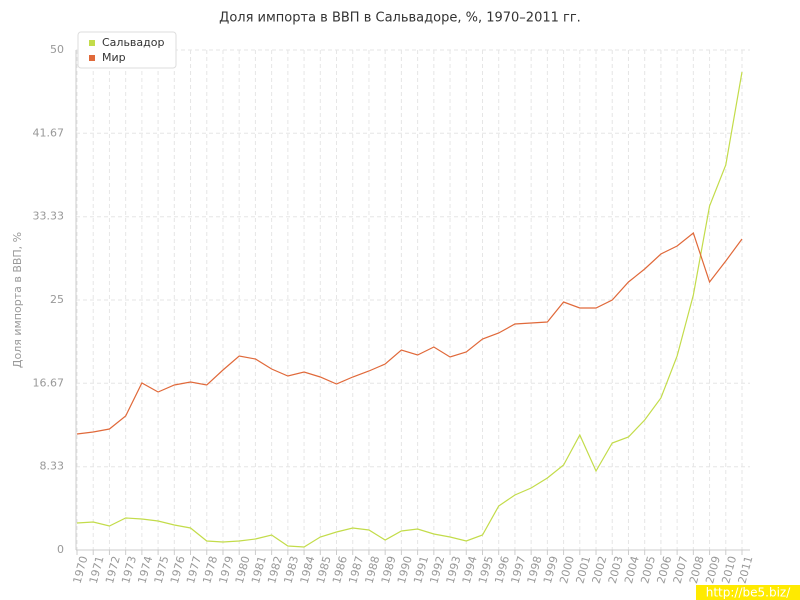  I want to click on y-tick-label: 0, so click(60, 549).